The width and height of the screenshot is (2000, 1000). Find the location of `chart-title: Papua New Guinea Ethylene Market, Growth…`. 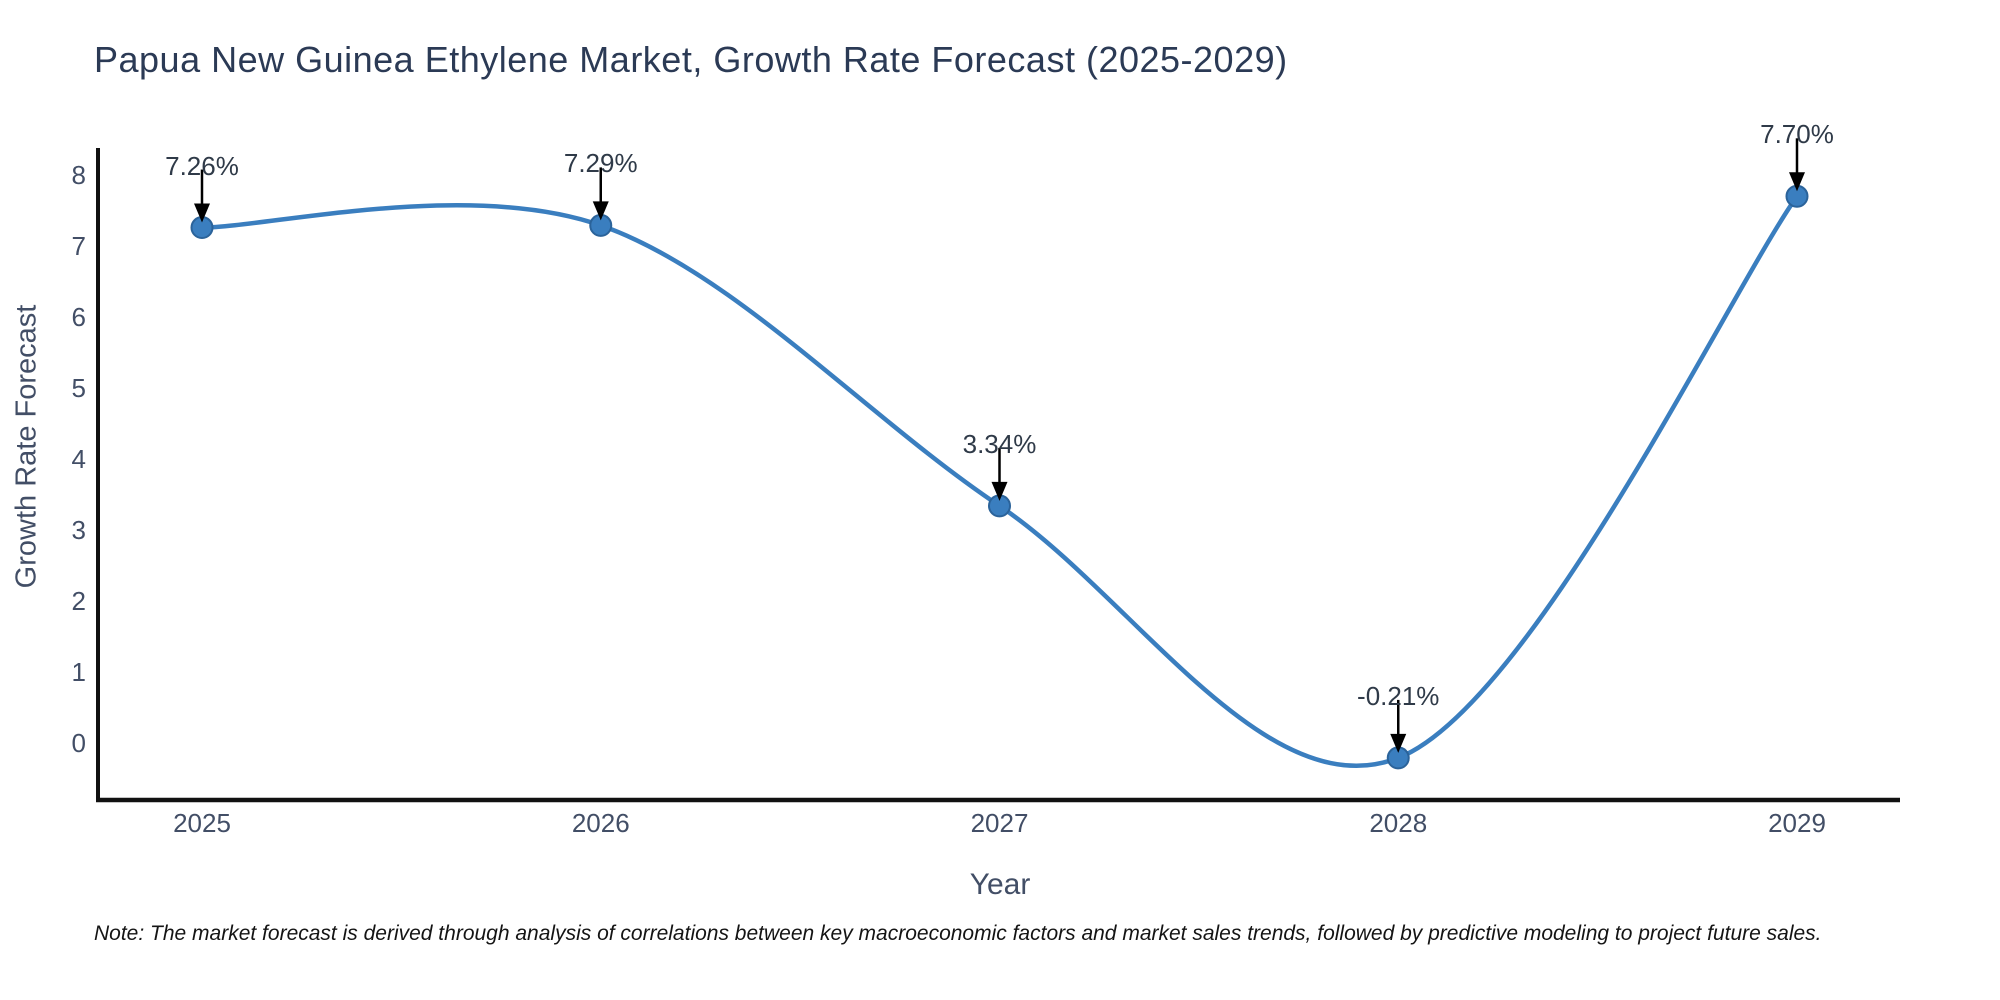

chart-title: Papua New Guinea Ethylene Market, Growth… is located at coordinates (691, 59).